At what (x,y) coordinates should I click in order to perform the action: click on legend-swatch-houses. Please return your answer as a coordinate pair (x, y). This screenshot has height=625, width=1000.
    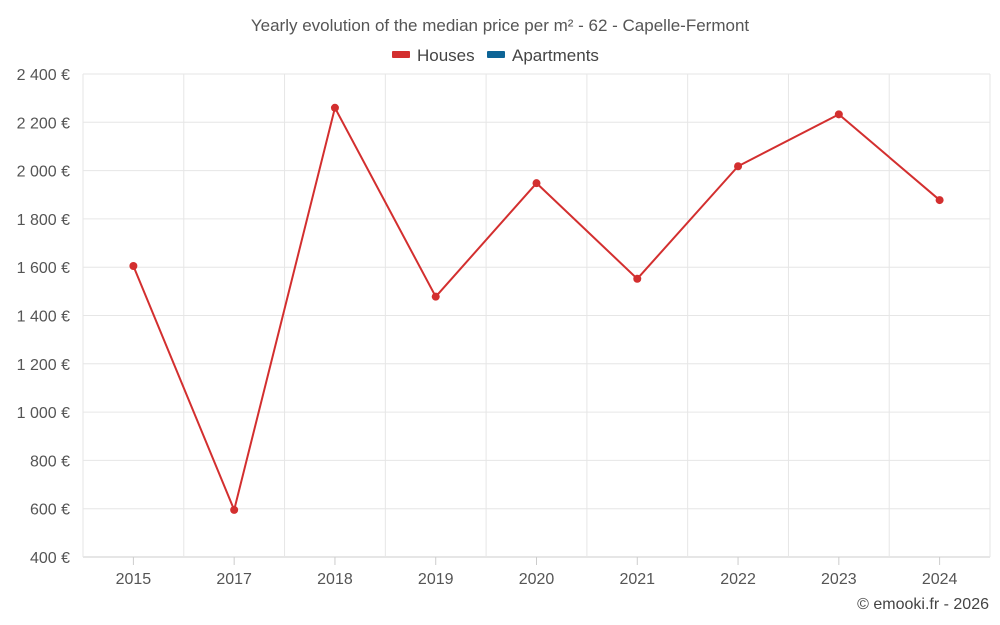
    Looking at the image, I should click on (401, 54).